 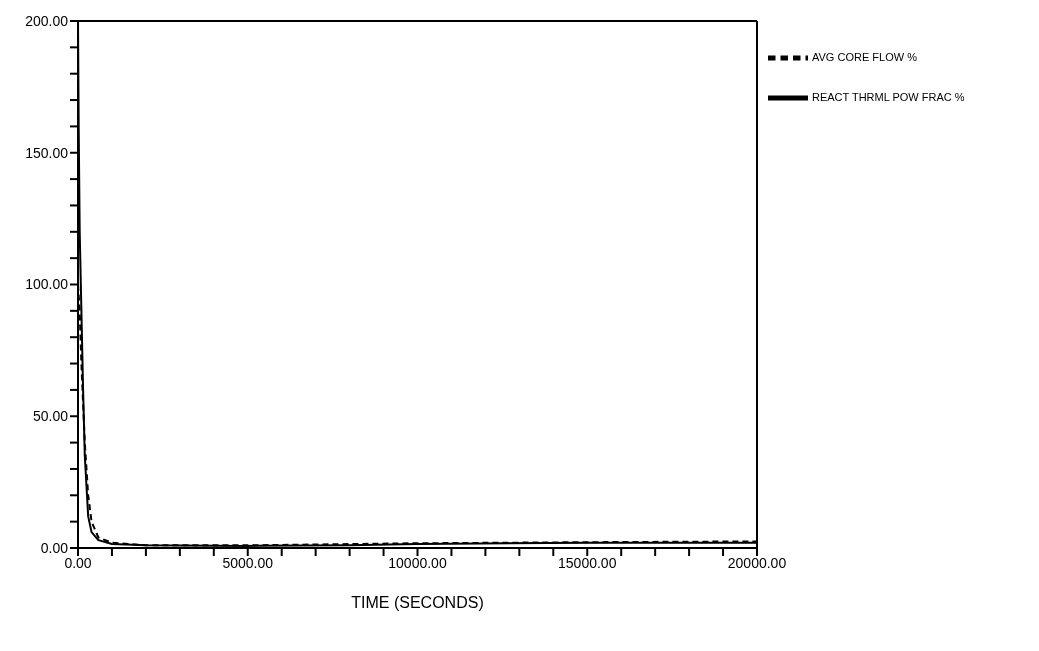 What do you see at coordinates (47, 152) in the screenshot?
I see `y-tick-label: 150.00` at bounding box center [47, 152].